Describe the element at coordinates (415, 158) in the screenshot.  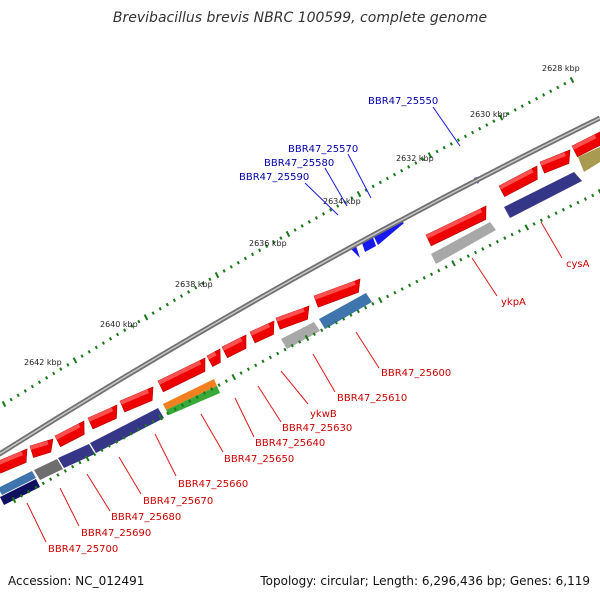
I see `ruler-label-2632: 2632 kbp` at that location.